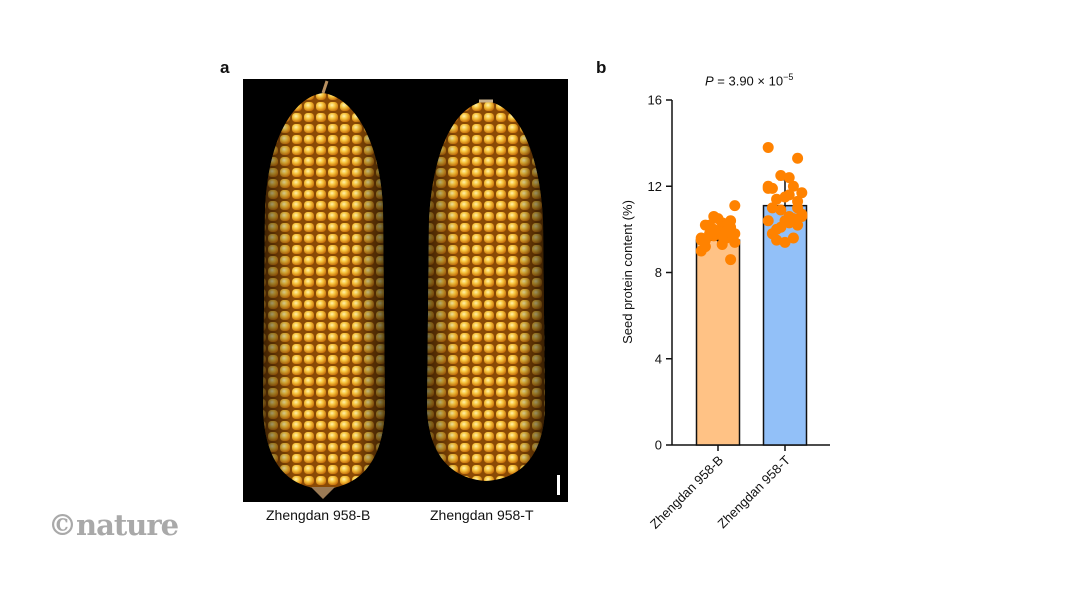 Image resolution: width=1066 pixels, height=600 pixels. What do you see at coordinates (324, 289) in the screenshot?
I see `ear-b` at bounding box center [324, 289].